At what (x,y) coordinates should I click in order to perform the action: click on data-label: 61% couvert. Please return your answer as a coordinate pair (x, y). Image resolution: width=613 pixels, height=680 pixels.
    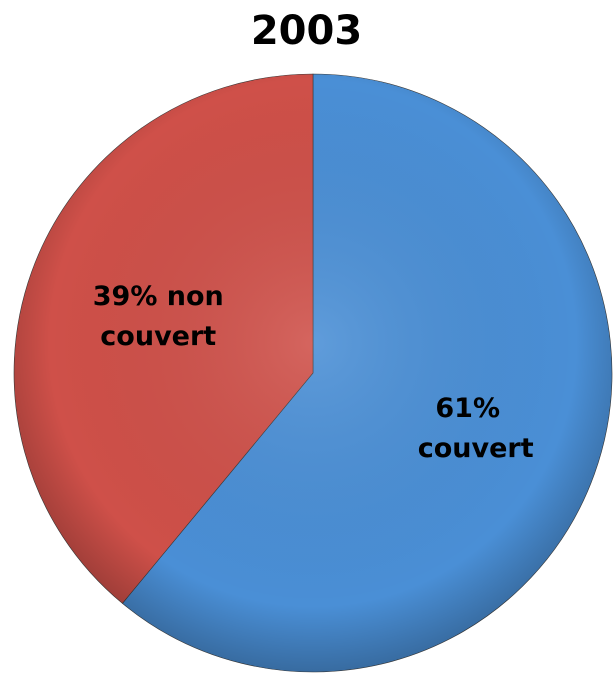
    Looking at the image, I should click on (475, 428).